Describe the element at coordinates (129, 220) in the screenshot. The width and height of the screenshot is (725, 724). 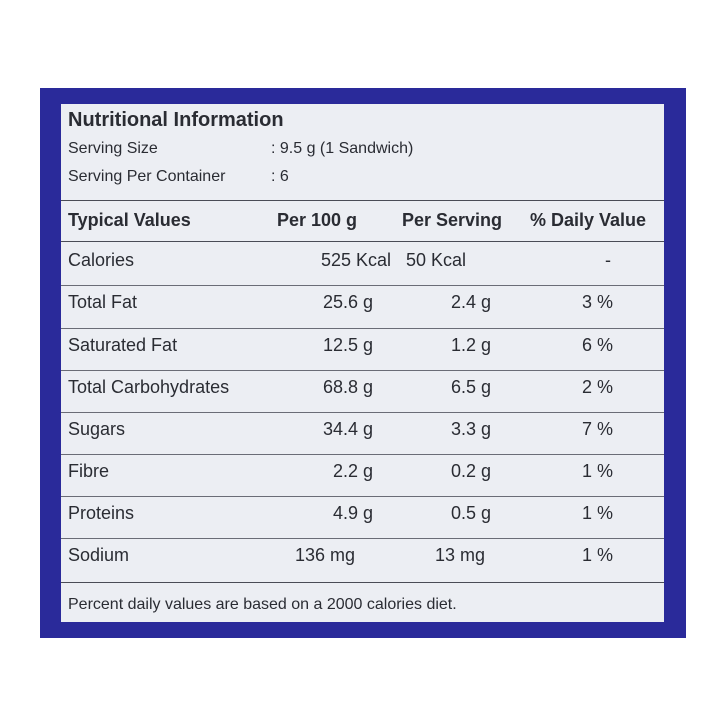
I see `column-header-typical-values: Typical Values` at that location.